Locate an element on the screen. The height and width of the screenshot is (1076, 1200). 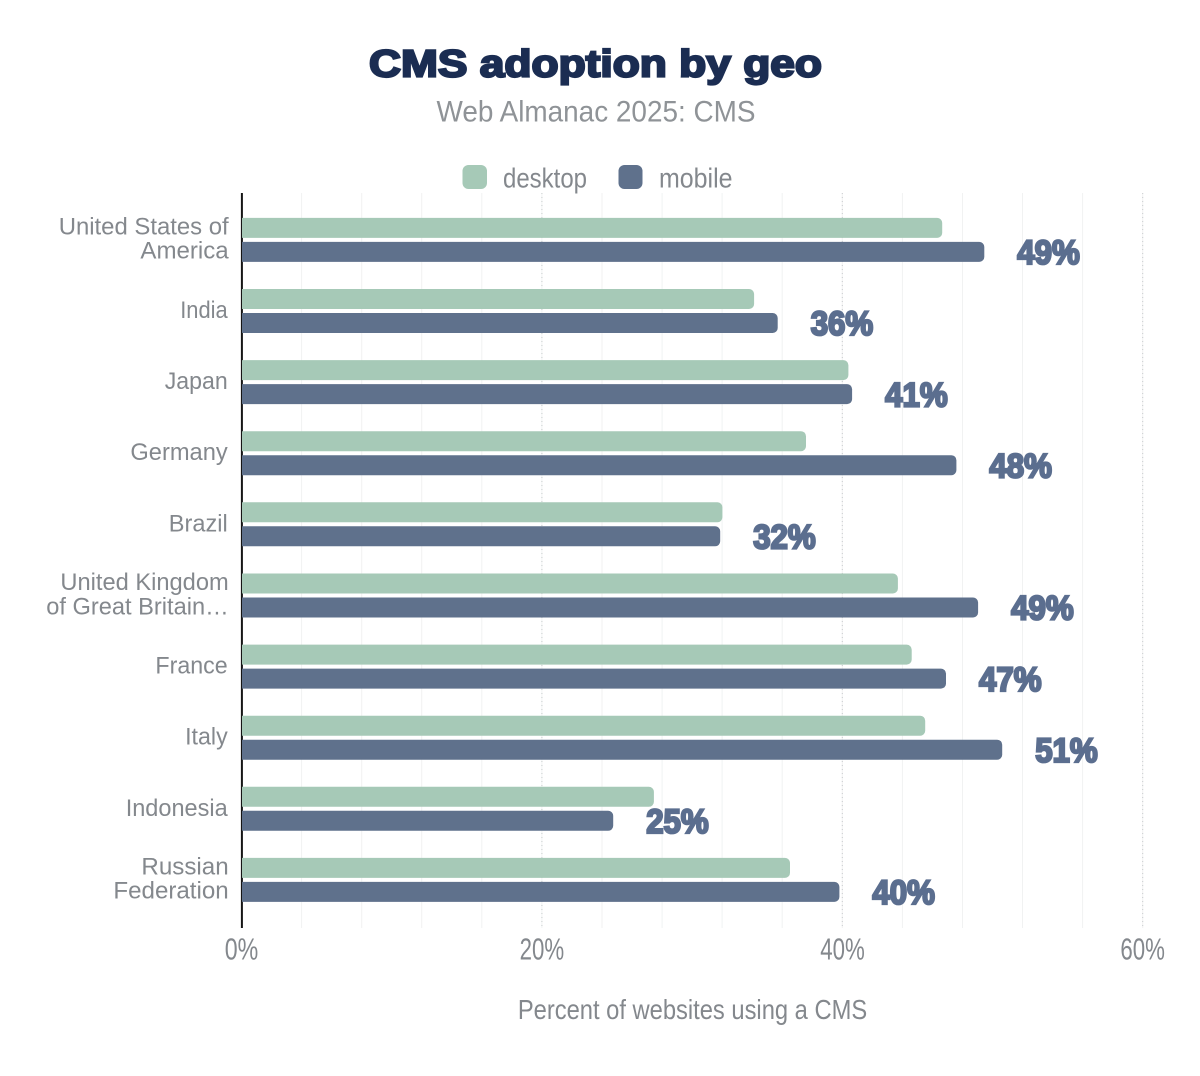
svg-text: America is located at coordinates (184, 251).